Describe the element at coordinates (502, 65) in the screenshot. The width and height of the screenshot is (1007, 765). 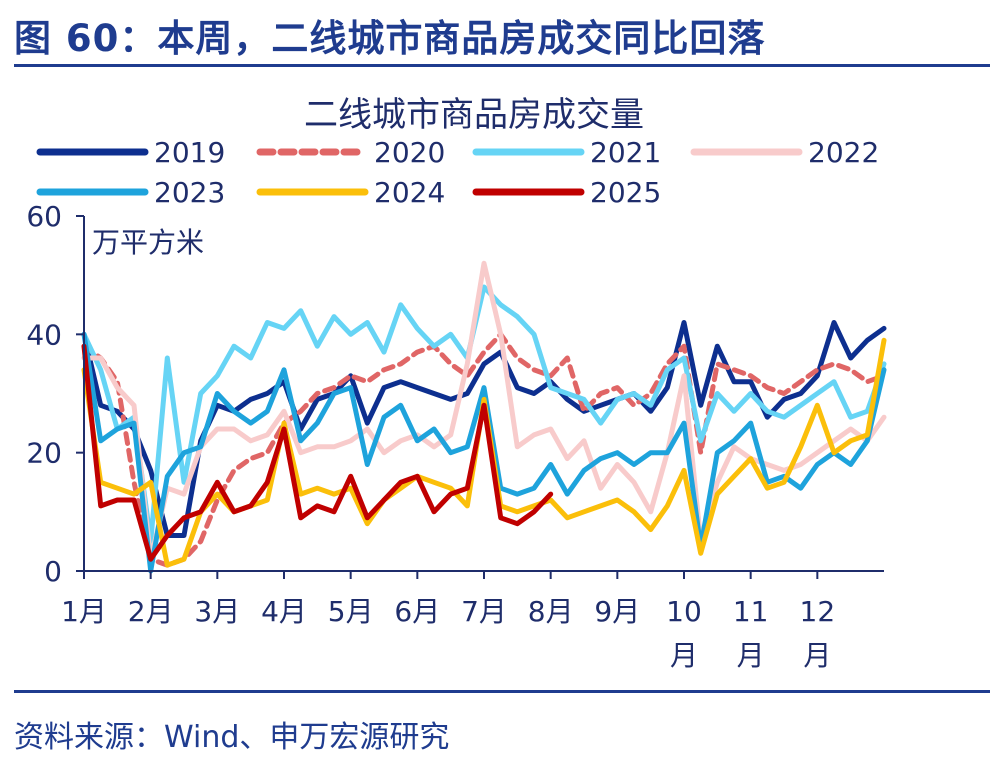
I see `top-rule` at that location.